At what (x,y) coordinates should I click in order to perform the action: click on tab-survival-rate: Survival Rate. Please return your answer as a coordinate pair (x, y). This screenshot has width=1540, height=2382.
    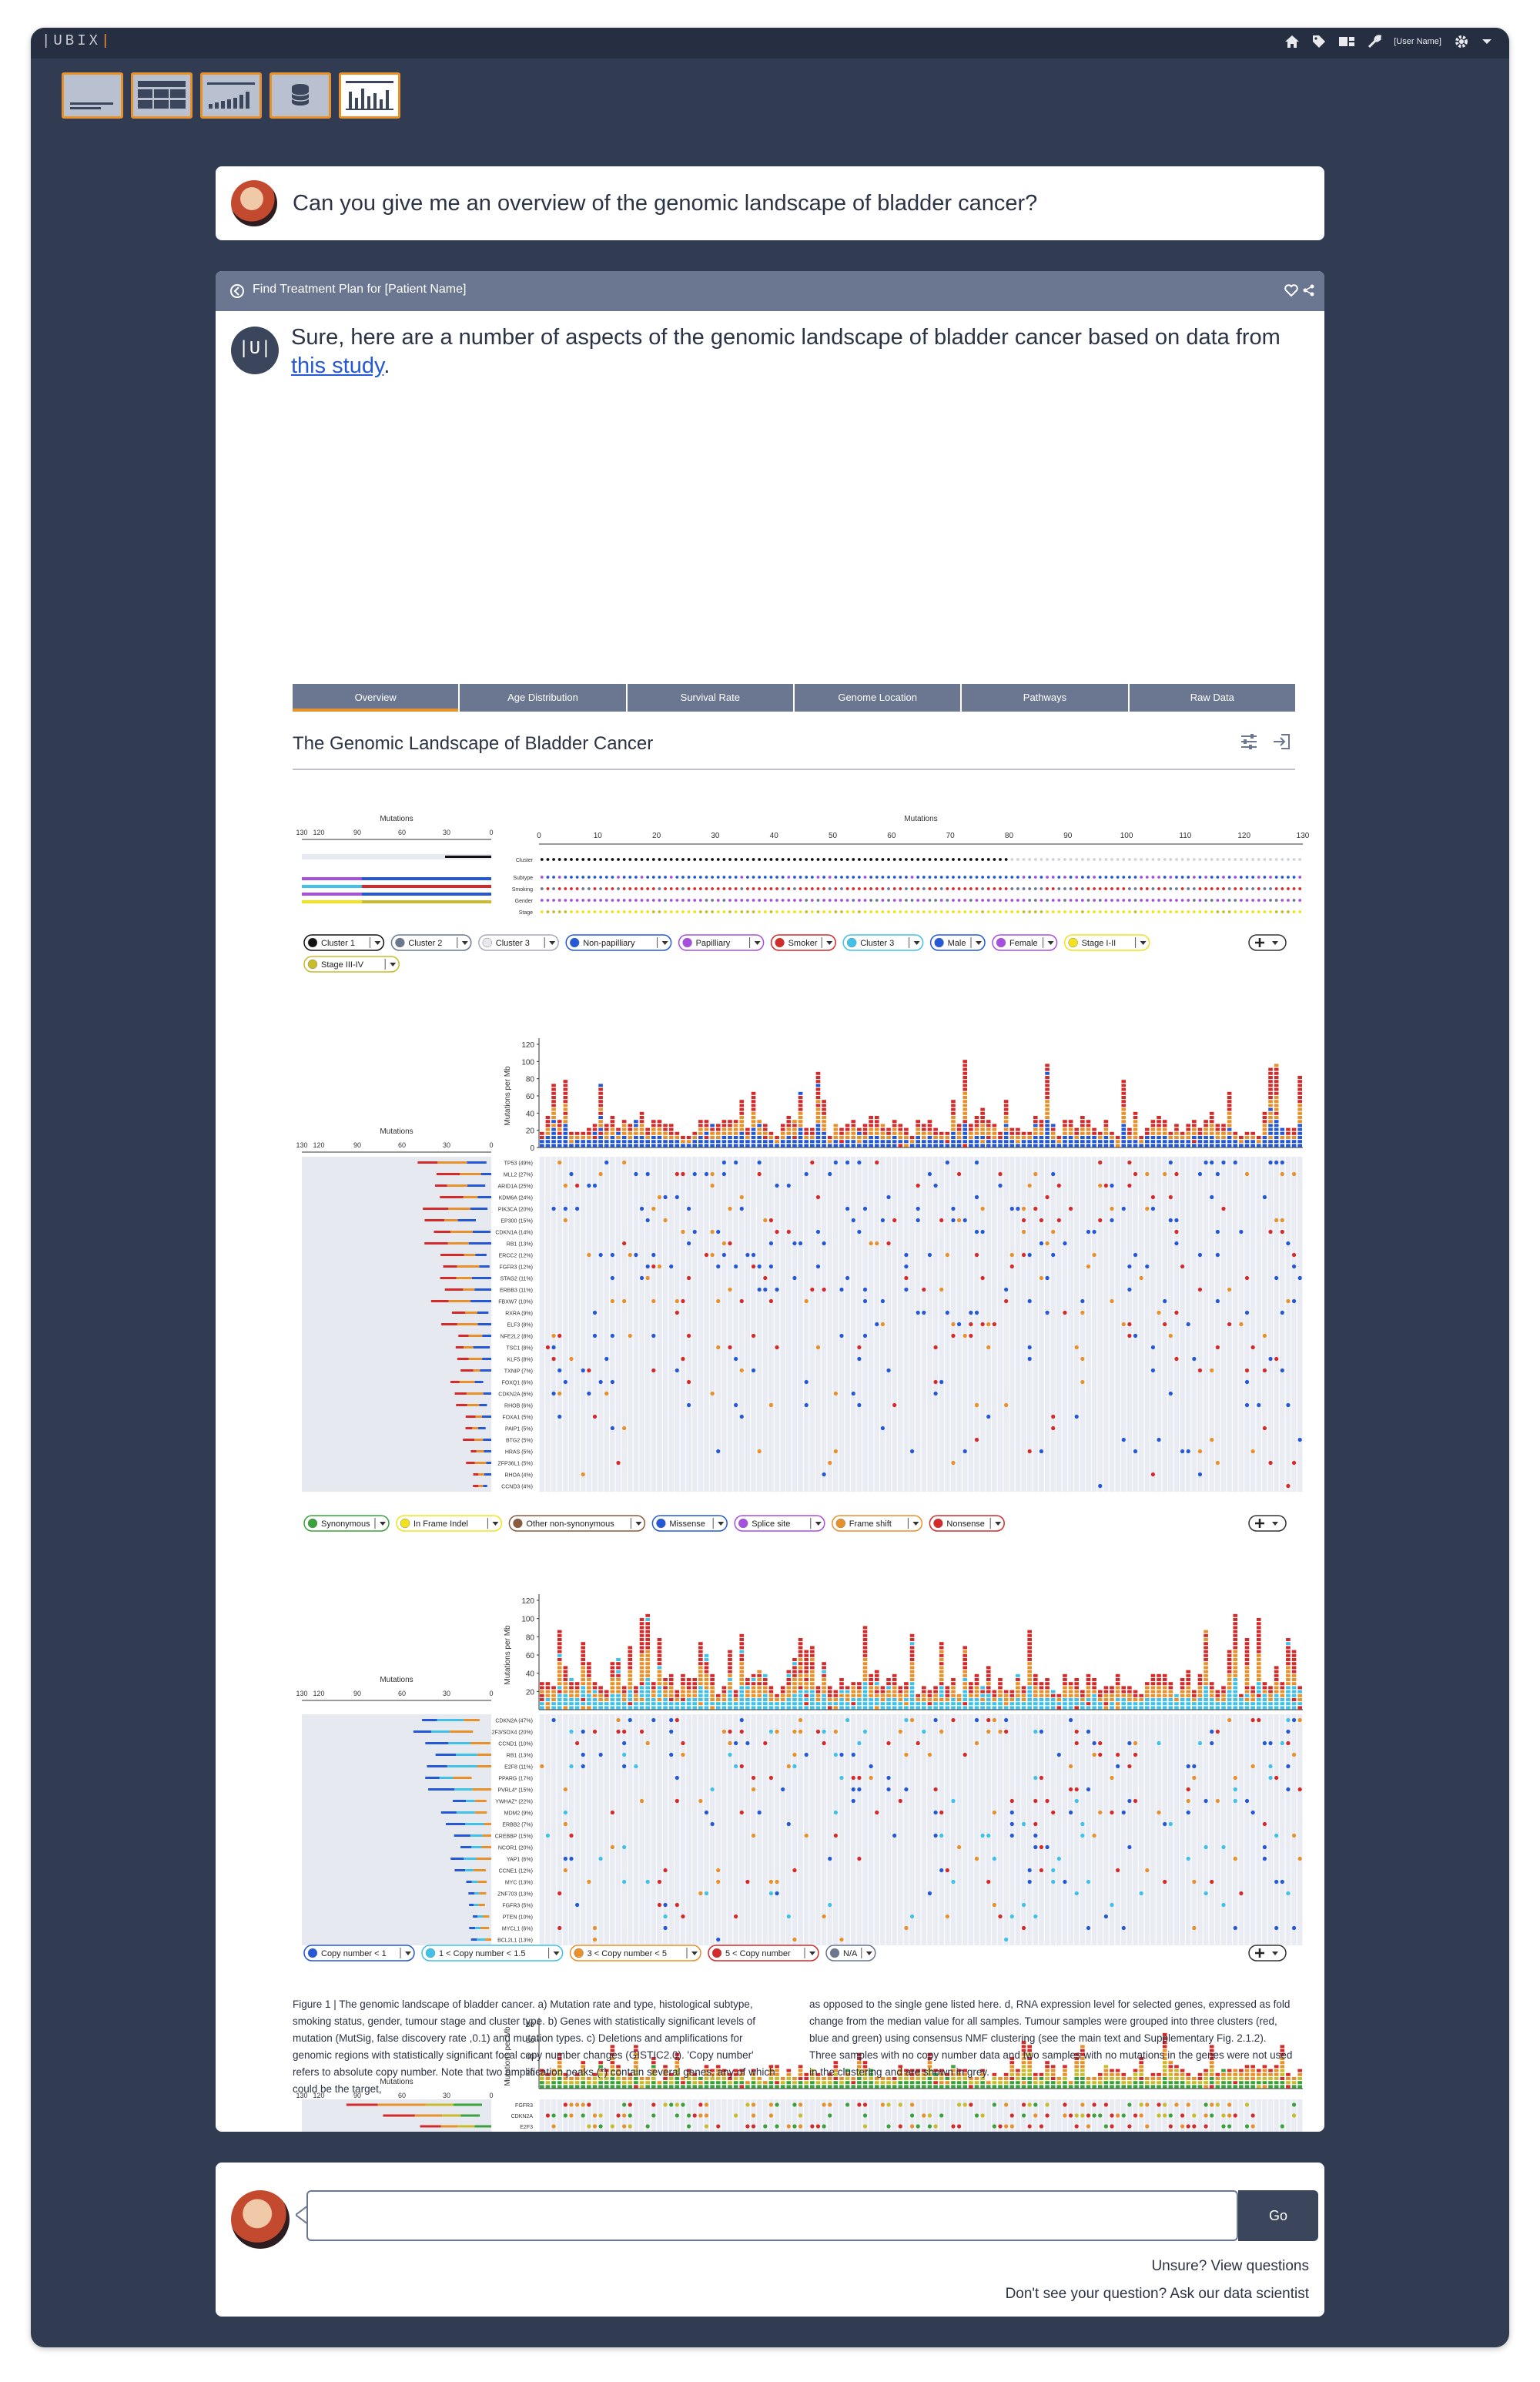
    Looking at the image, I should click on (710, 698).